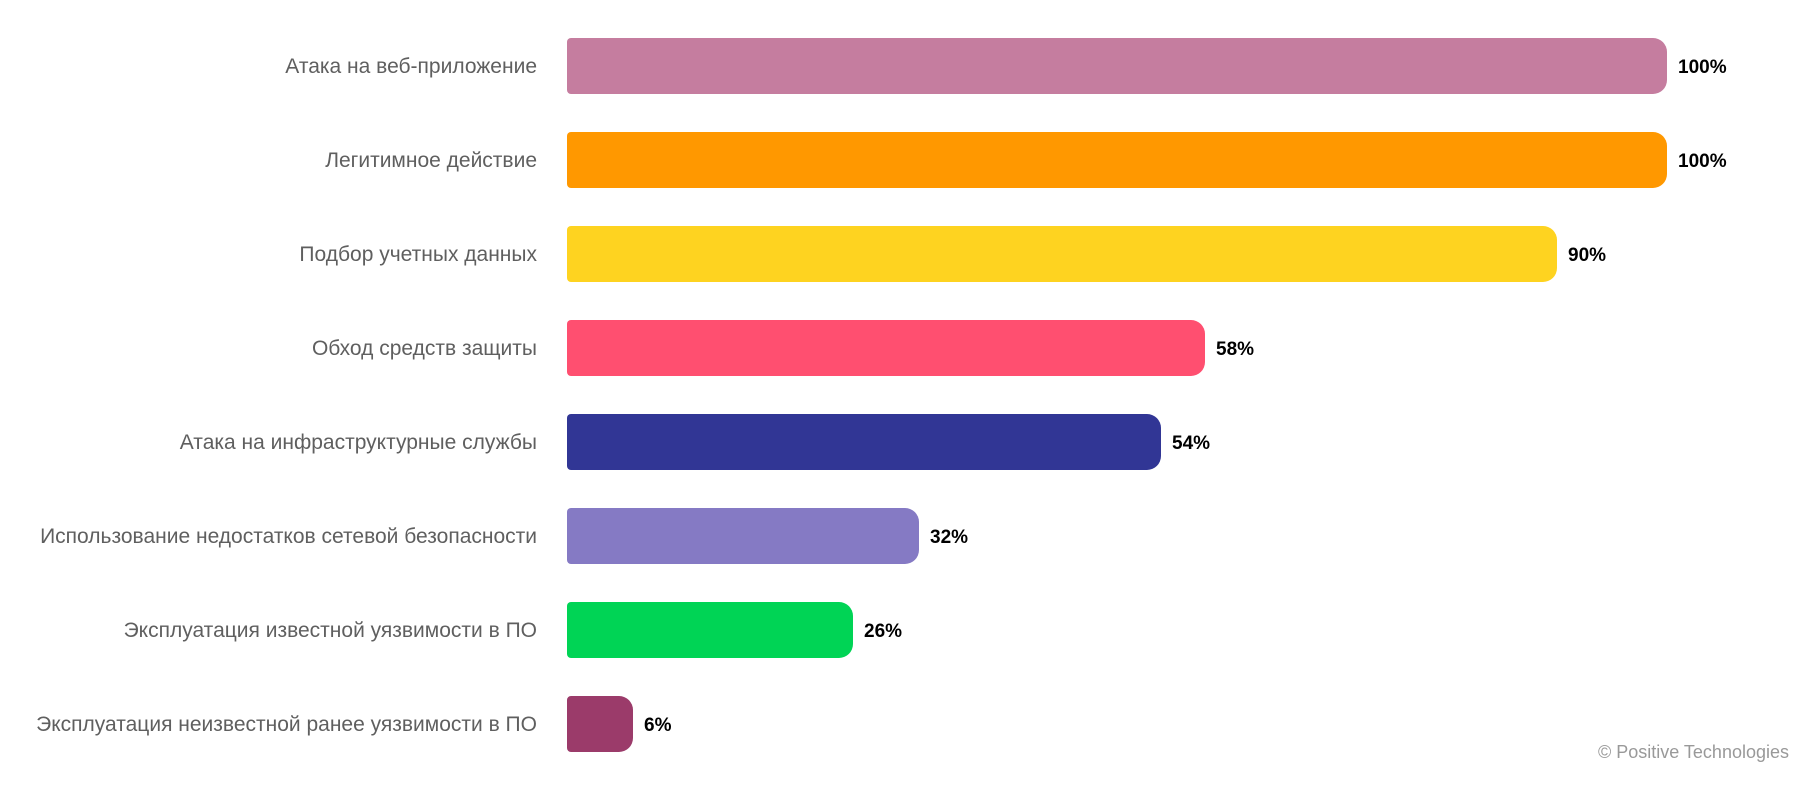 This screenshot has width=1800, height=800. I want to click on category-label: Легитимное действие, so click(431, 160).